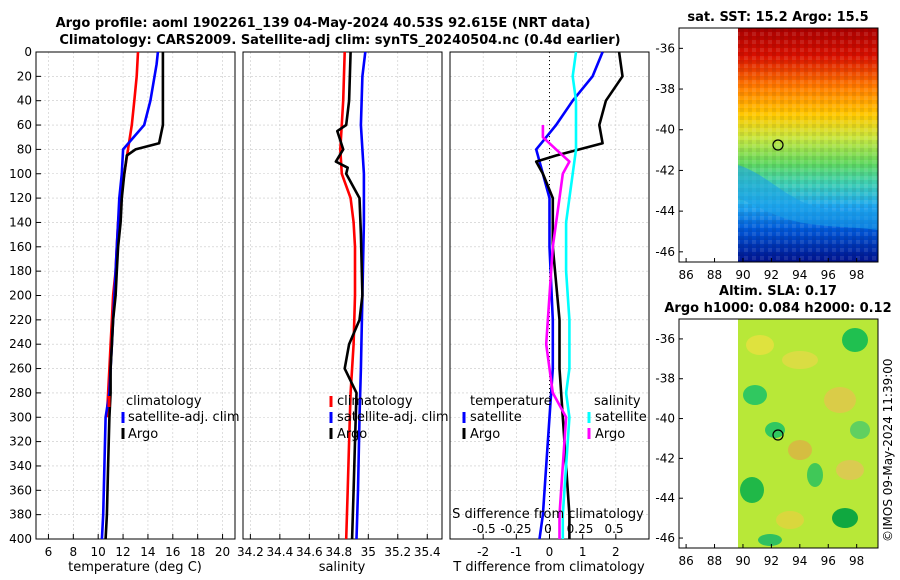 This screenshot has width=900, height=580. I want to click on x-tick-label: 34.4, so click(279, 552).